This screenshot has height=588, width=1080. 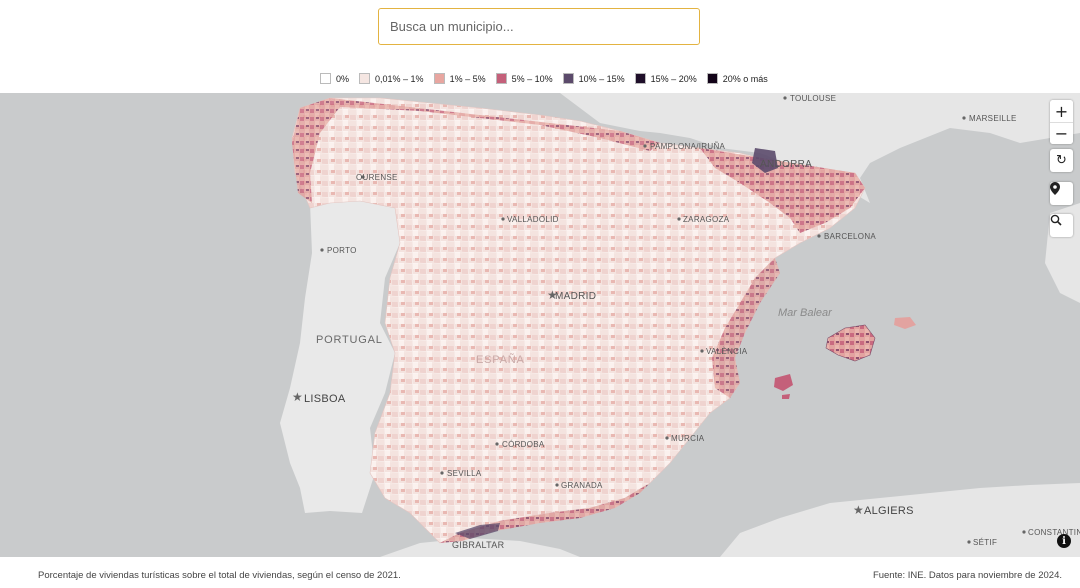 What do you see at coordinates (532, 78) in the screenshot?
I see `legend-label: 5% – 10%` at bounding box center [532, 78].